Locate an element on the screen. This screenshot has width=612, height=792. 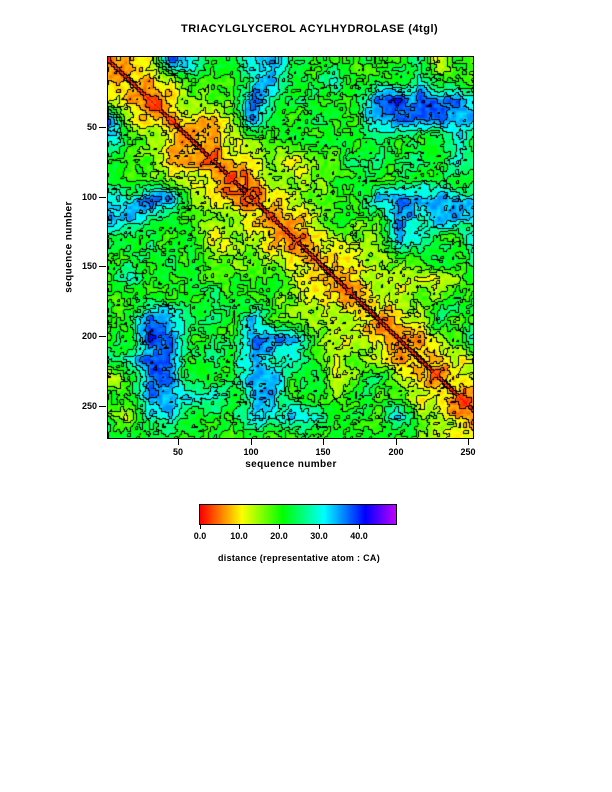
y-tick-label: 100 is located at coordinates (89, 197).